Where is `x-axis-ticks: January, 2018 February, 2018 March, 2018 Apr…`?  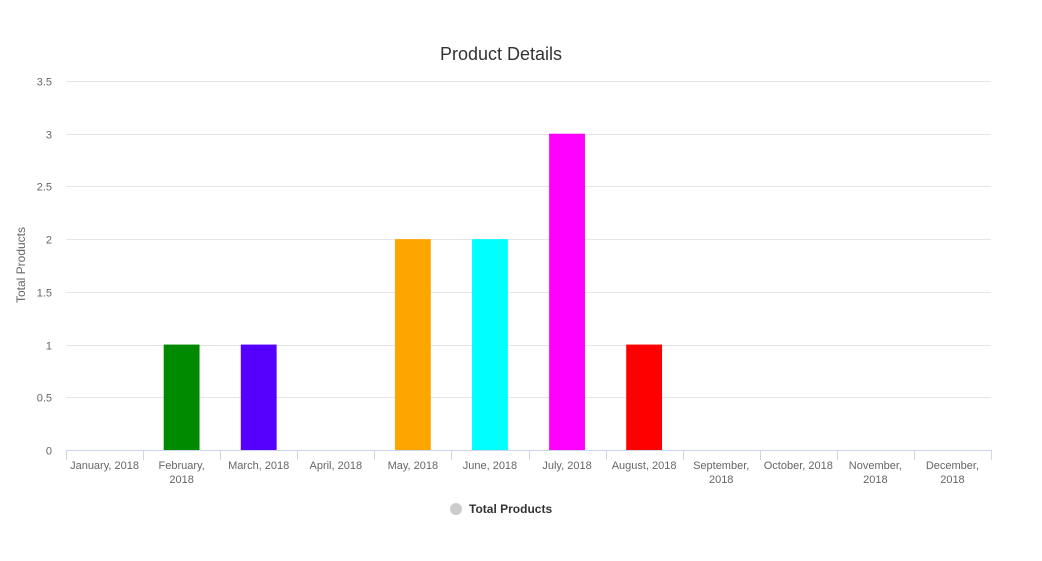 x-axis-ticks: January, 2018 February, 2018 March, 2018 Apr… is located at coordinates (524, 473).